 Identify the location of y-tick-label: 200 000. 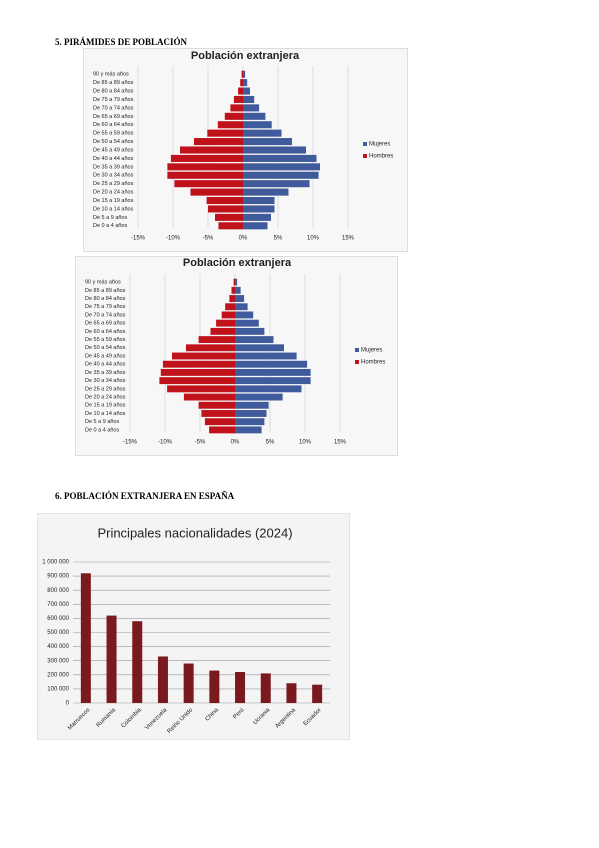
(58, 675).